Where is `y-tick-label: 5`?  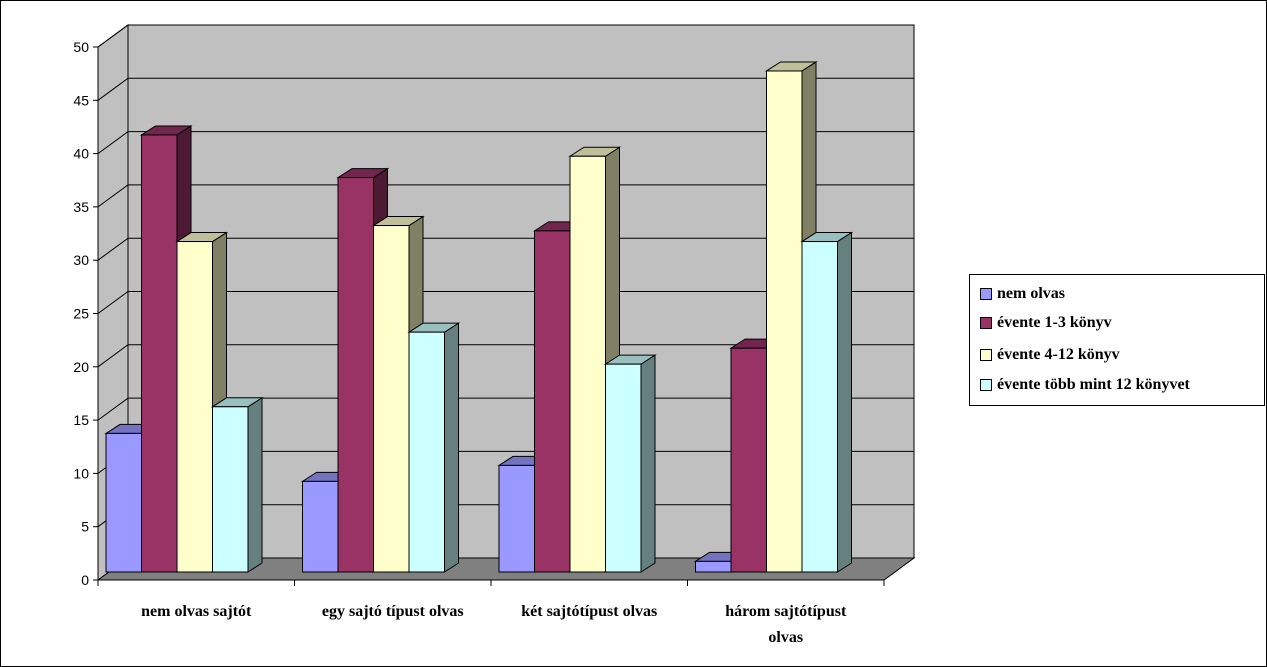 y-tick-label: 5 is located at coordinates (85, 527).